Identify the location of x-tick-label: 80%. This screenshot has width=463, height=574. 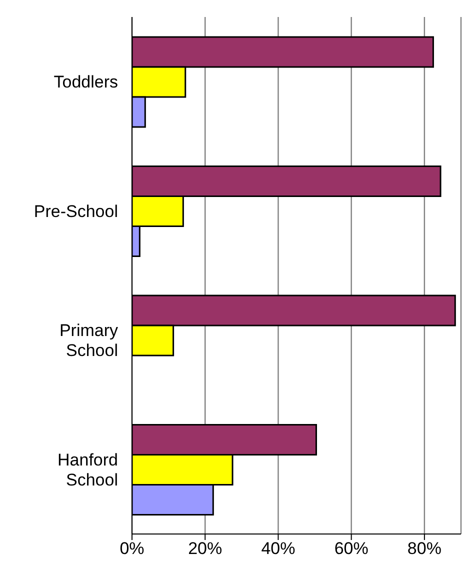
(424, 548).